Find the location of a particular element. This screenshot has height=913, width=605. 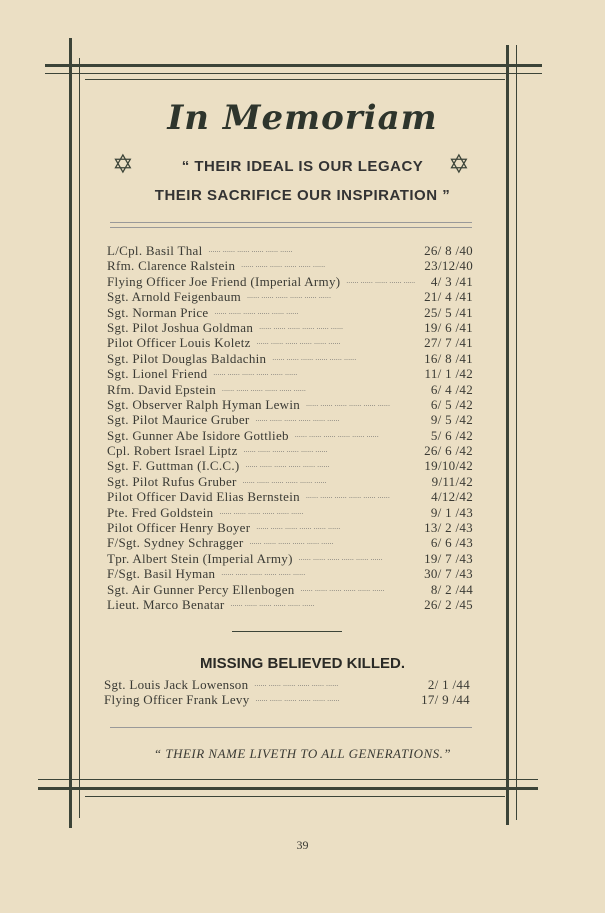

casualty-date: 2/ 1 /44 is located at coordinates (448, 684).